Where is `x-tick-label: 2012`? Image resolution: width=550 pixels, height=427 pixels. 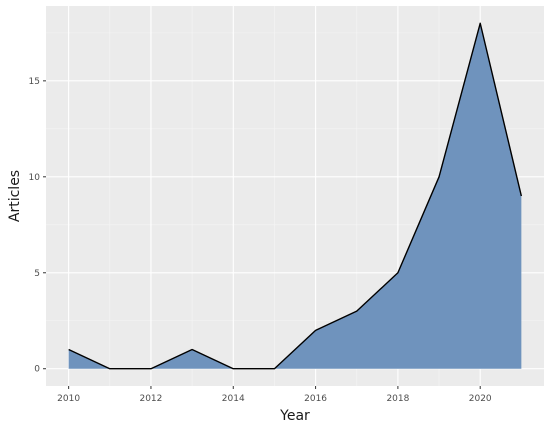
x-tick-label: 2012 is located at coordinates (150, 399).